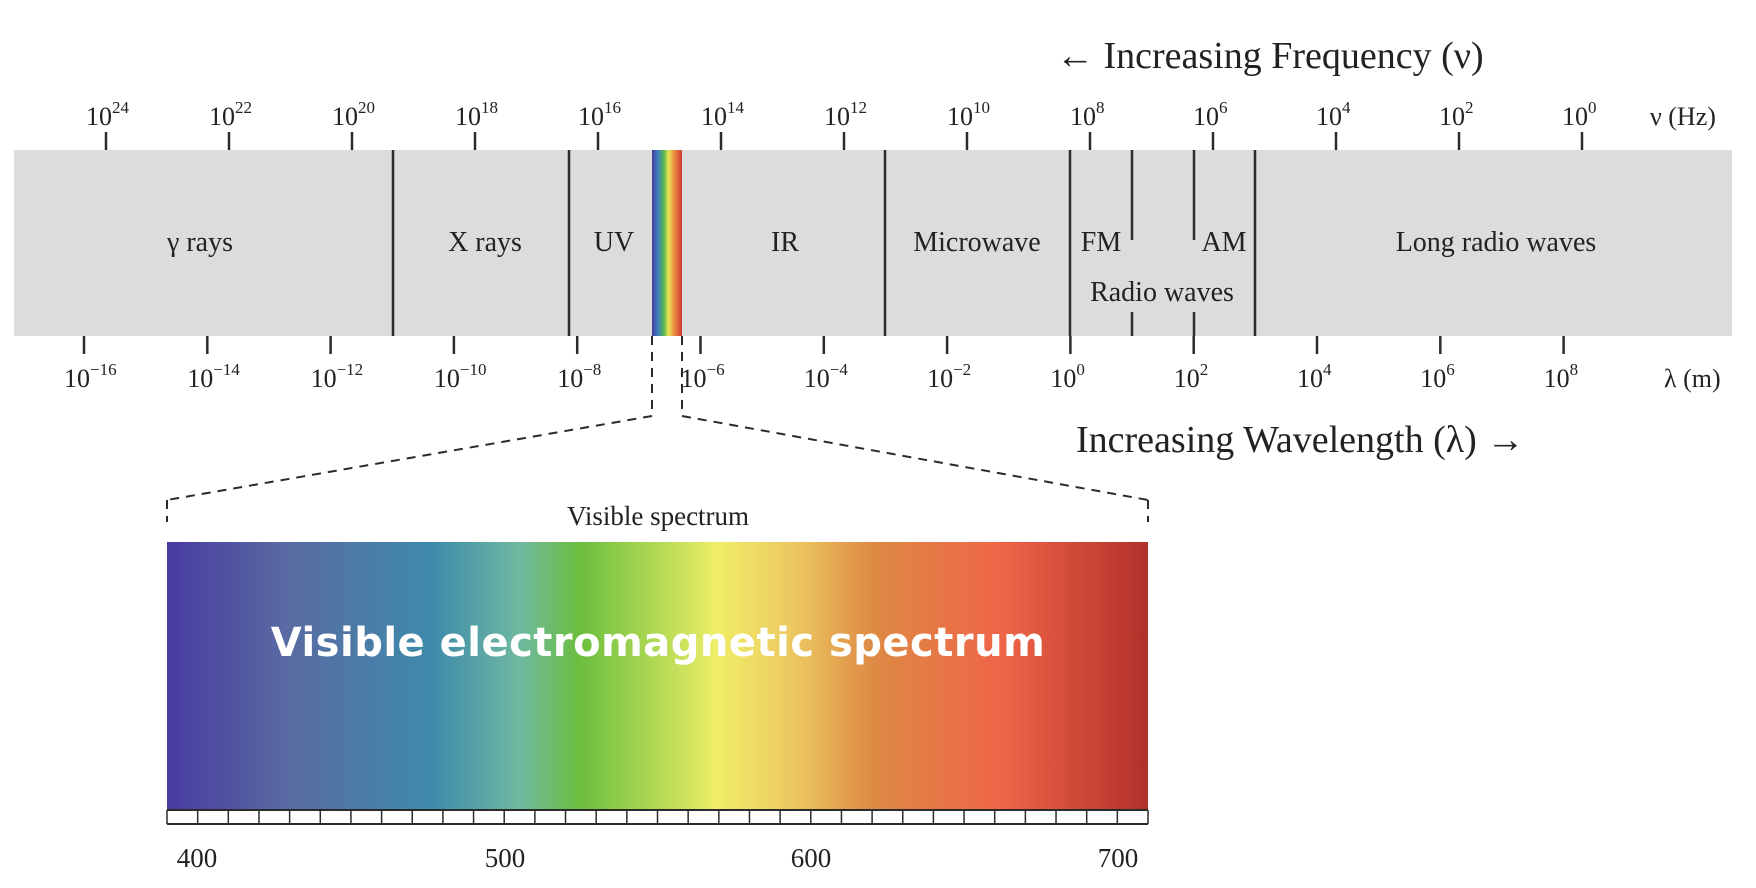  I want to click on band-dividers, so click(824, 243).